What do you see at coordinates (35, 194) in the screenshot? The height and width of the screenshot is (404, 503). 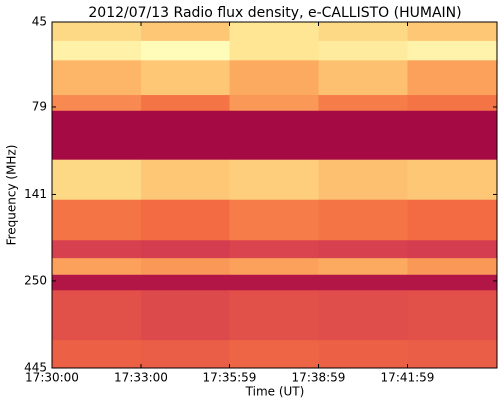 I see `y-tick-label: 141` at bounding box center [35, 194].